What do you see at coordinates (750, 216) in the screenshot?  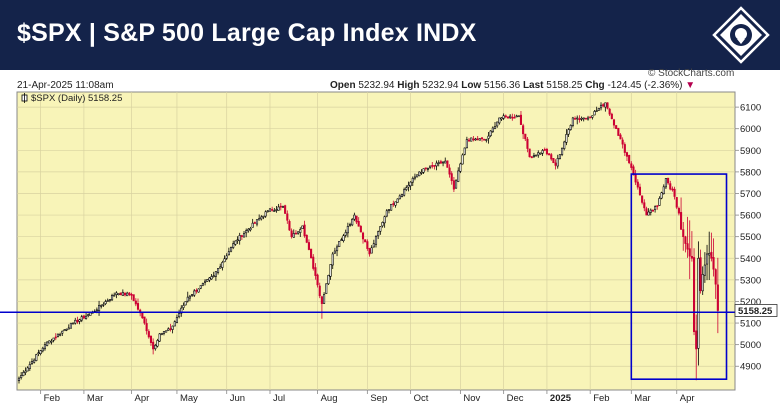 I see `y-tick-label: 5600` at bounding box center [750, 216].